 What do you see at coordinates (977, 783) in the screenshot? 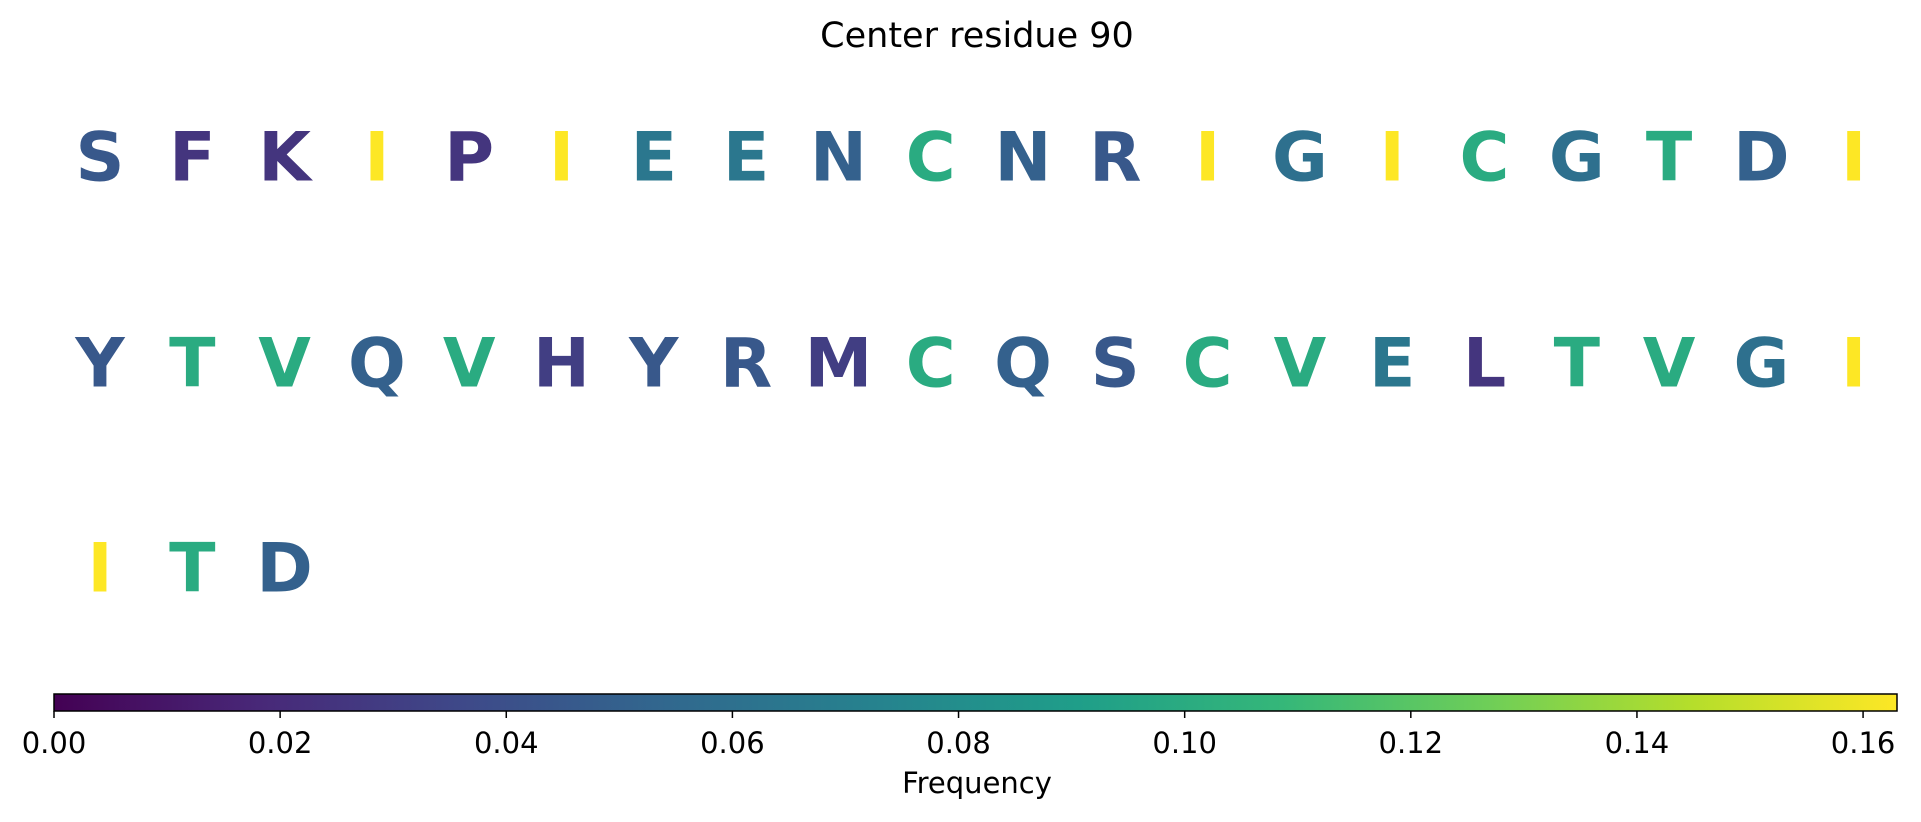
I see `colorbar-label: Frequency` at bounding box center [977, 783].